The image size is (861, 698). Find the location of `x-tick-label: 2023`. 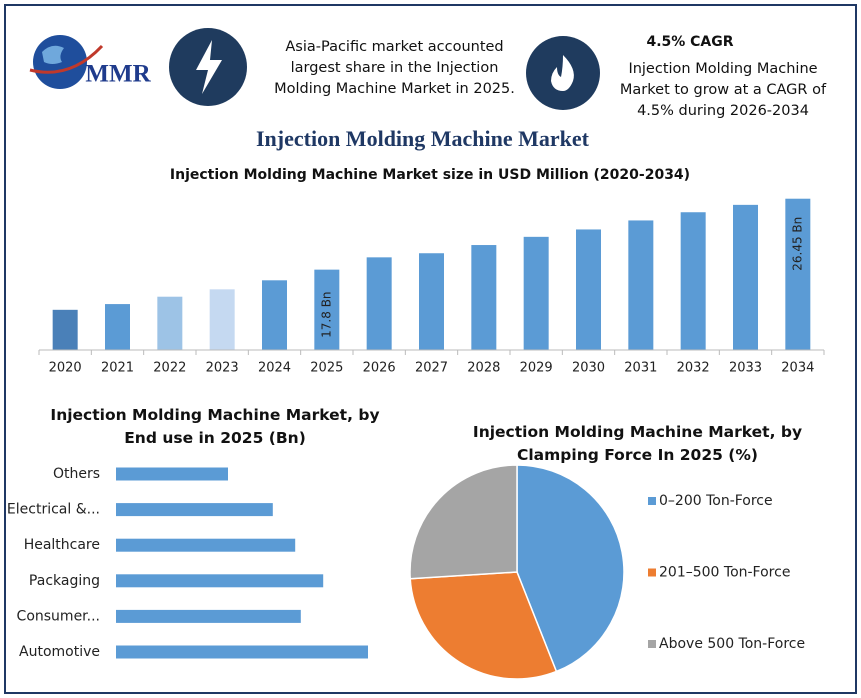

x-tick-label: 2023 is located at coordinates (222, 368).